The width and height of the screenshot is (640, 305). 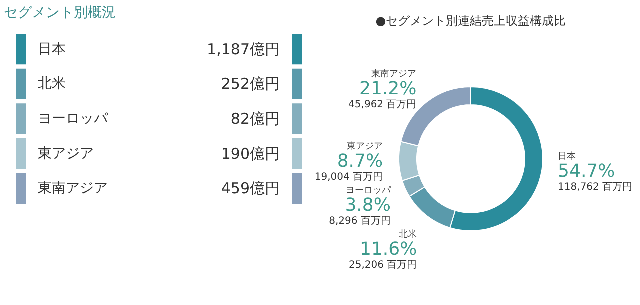 What do you see at coordinates (60, 13) in the screenshot?
I see `text: セグメント別概況` at bounding box center [60, 13].